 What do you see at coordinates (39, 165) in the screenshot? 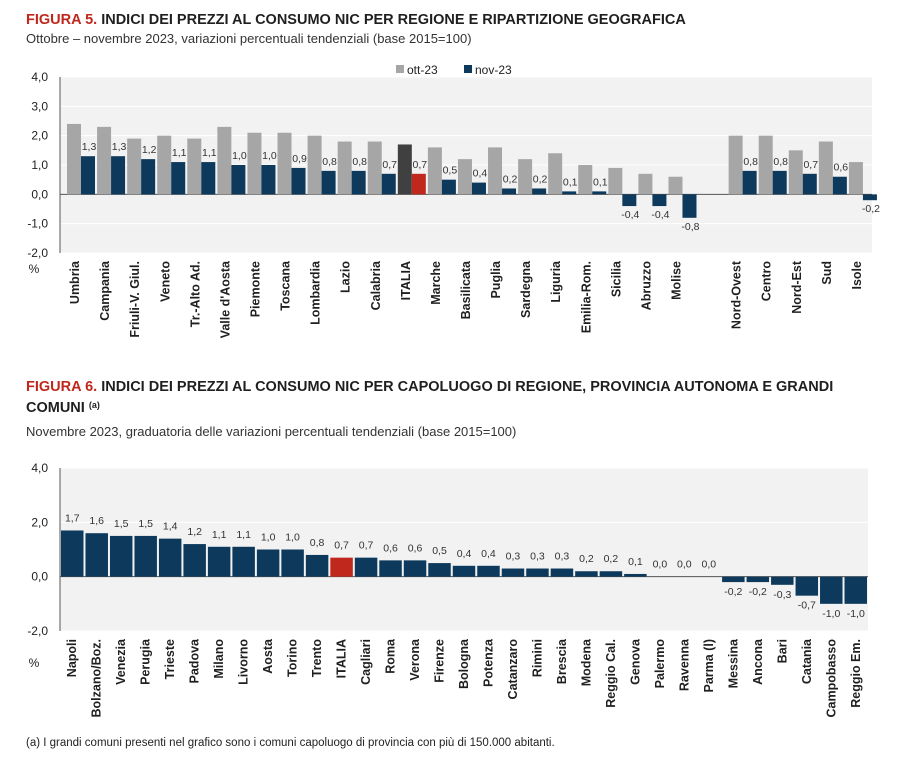
I see `y-tick-label: 1,0` at bounding box center [39, 165].